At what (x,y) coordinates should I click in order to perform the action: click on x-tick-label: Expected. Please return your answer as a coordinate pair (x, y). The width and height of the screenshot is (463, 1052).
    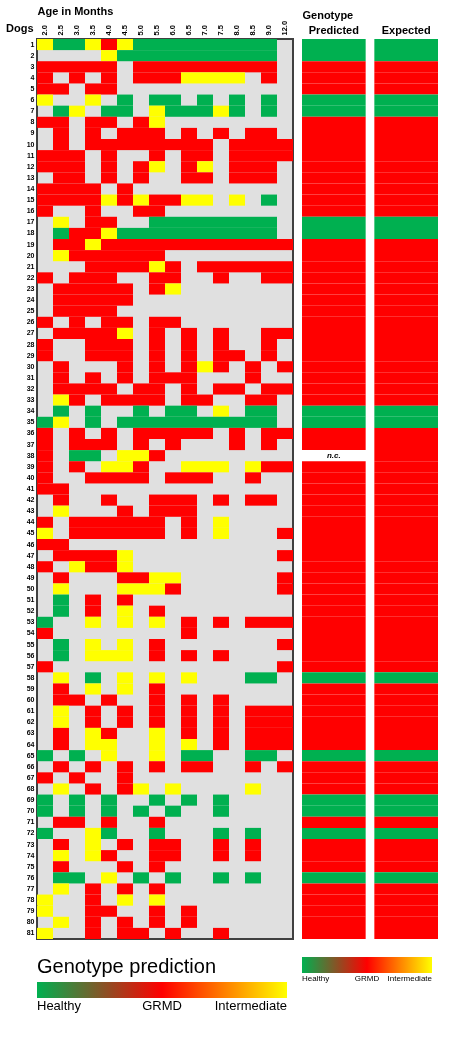
    Looking at the image, I should click on (406, 29).